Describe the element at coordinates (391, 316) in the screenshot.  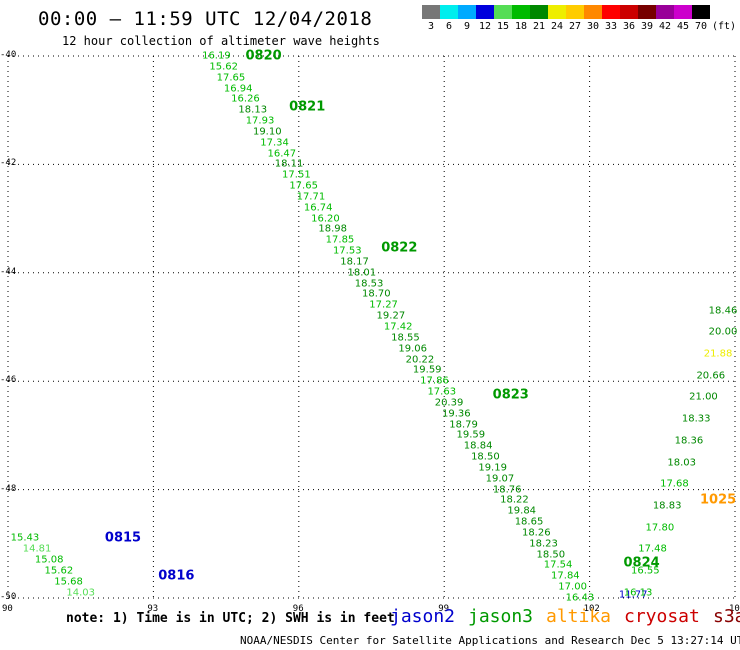
I see `wave-height-value: 19.27` at that location.